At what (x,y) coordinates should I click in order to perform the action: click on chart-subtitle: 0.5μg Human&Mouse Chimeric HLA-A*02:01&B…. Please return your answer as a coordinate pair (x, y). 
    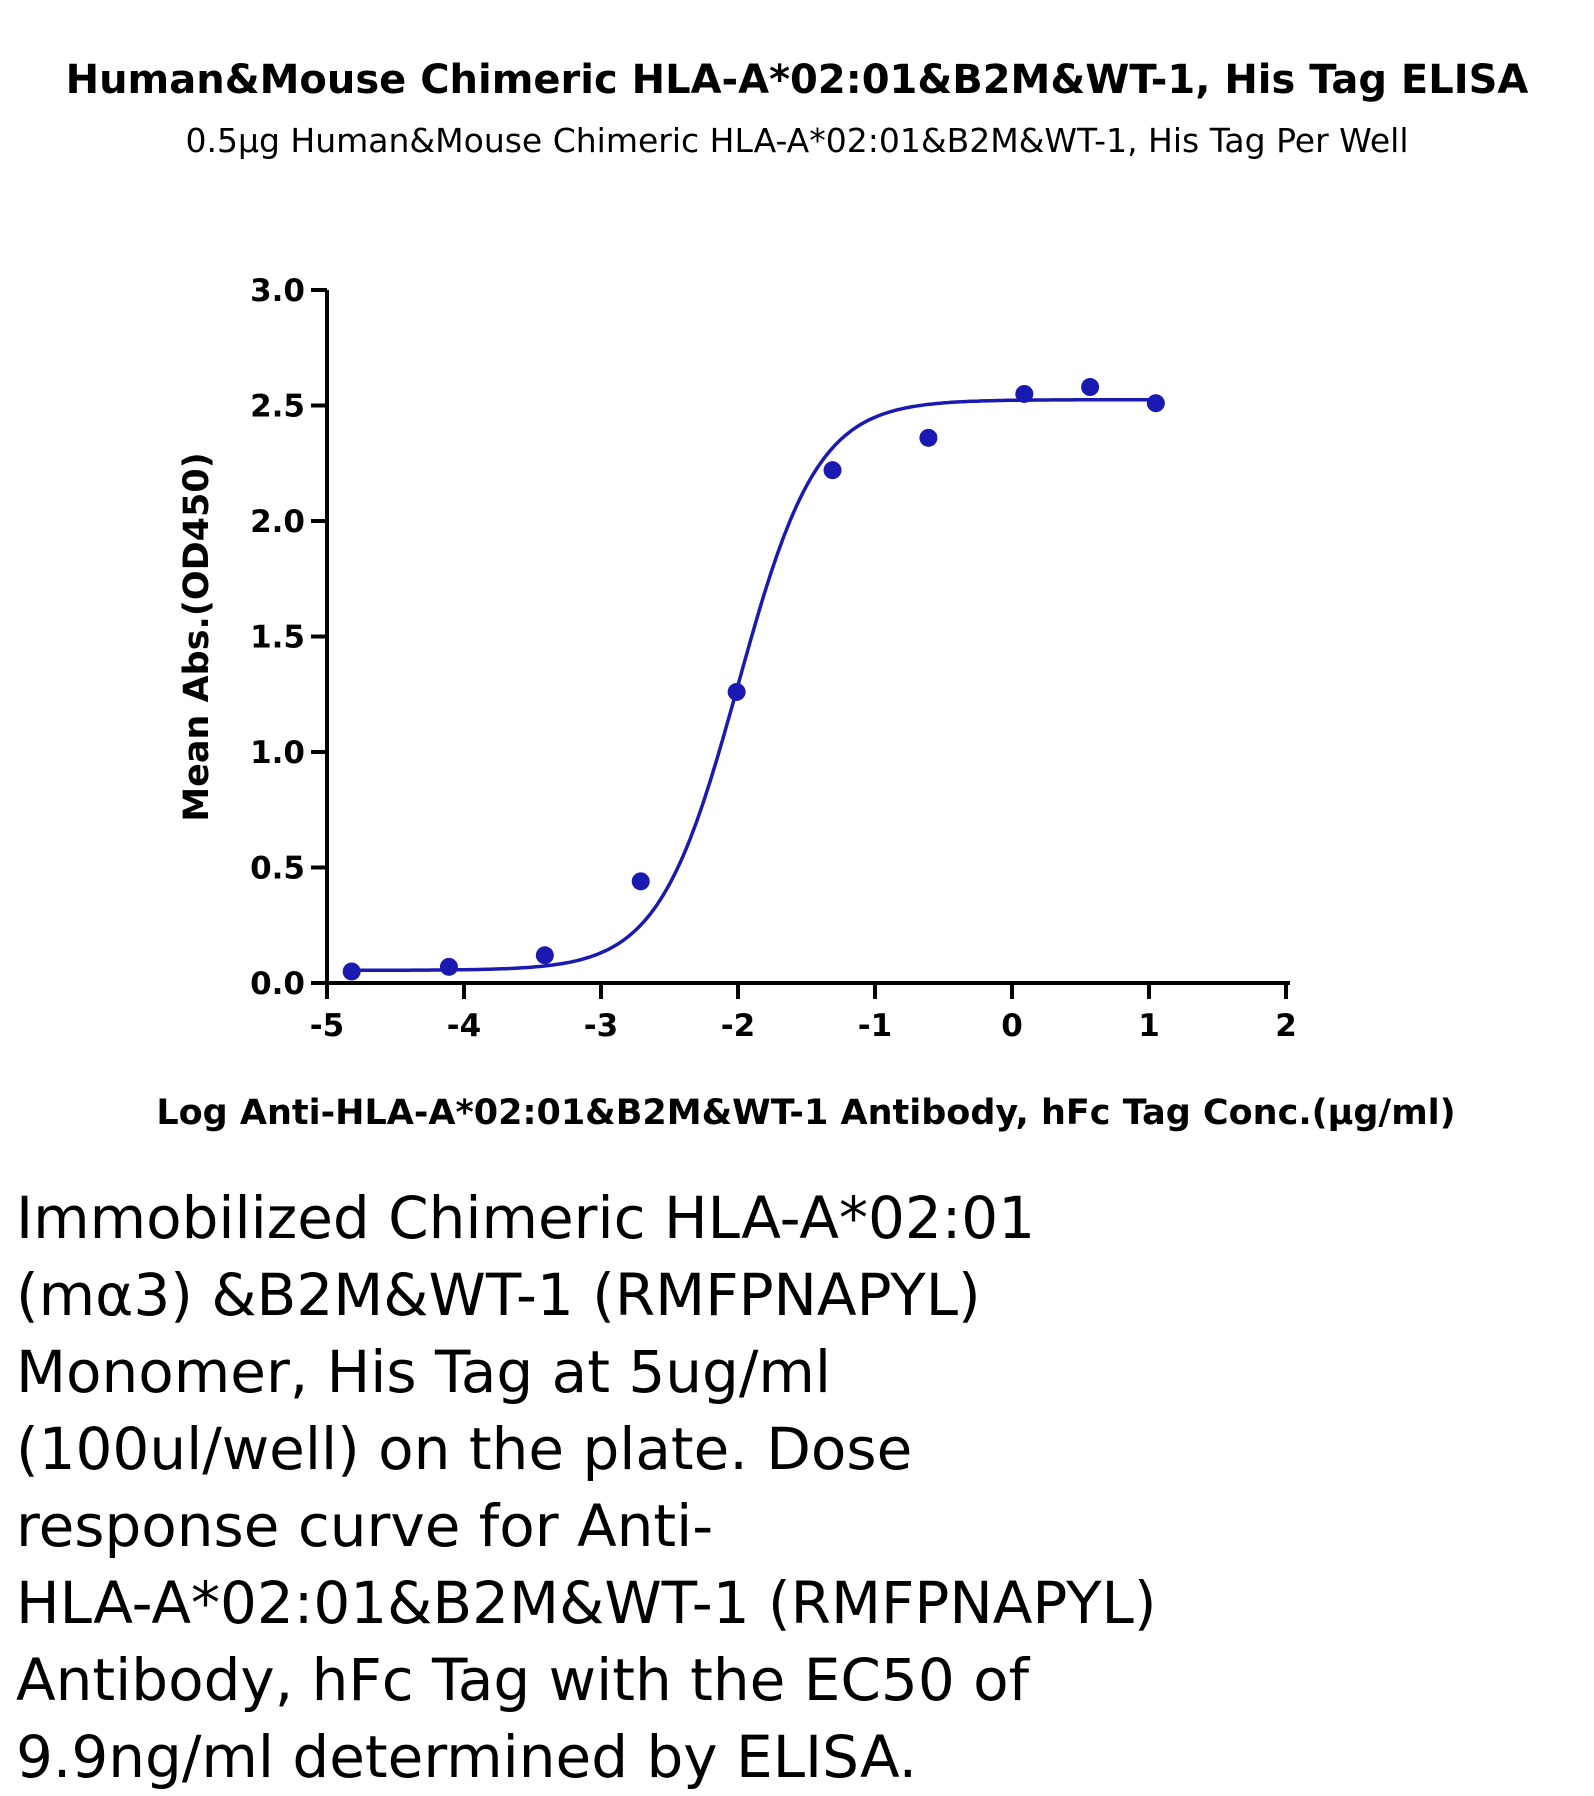
    Looking at the image, I should click on (797, 140).